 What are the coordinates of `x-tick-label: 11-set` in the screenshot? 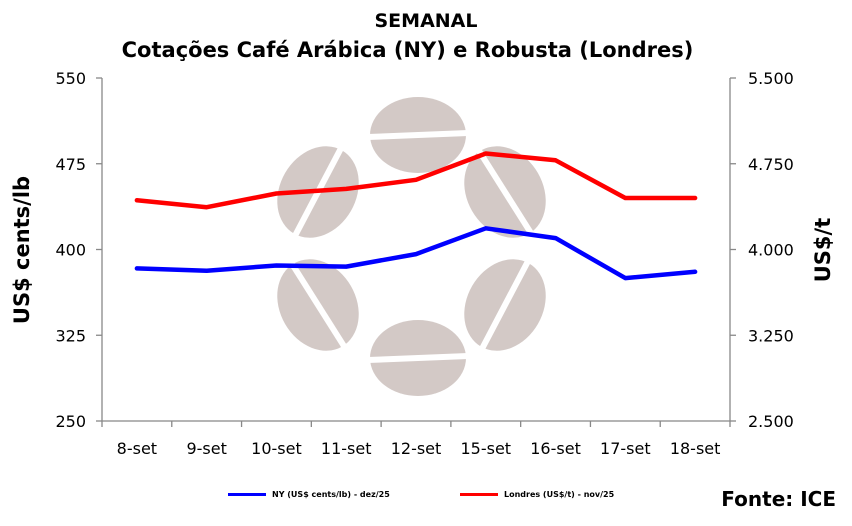 It's located at (346, 448).